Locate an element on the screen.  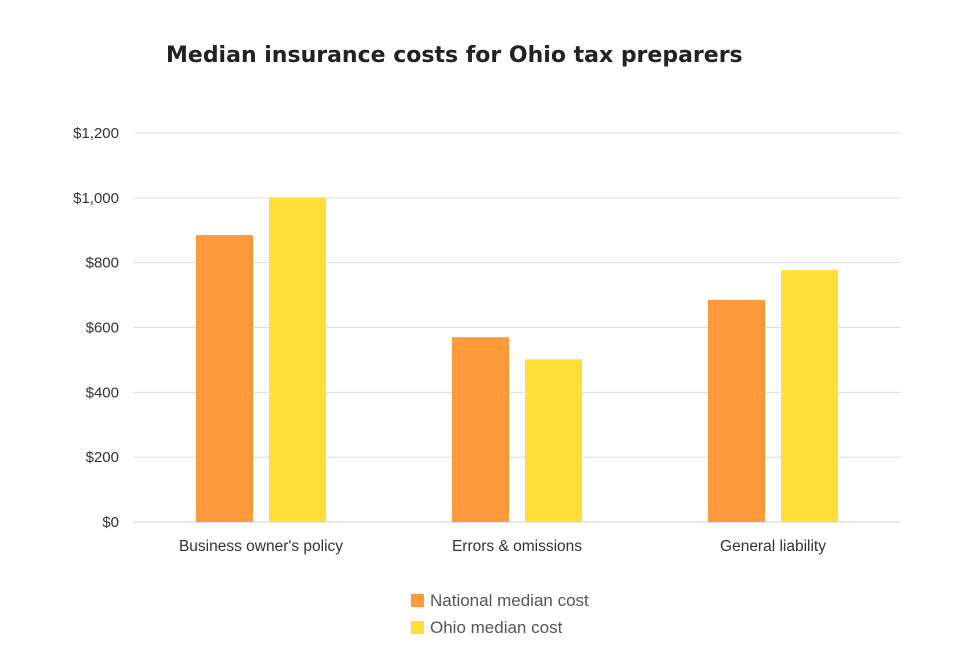
y-tick-label: $1,000 is located at coordinates (96, 198).